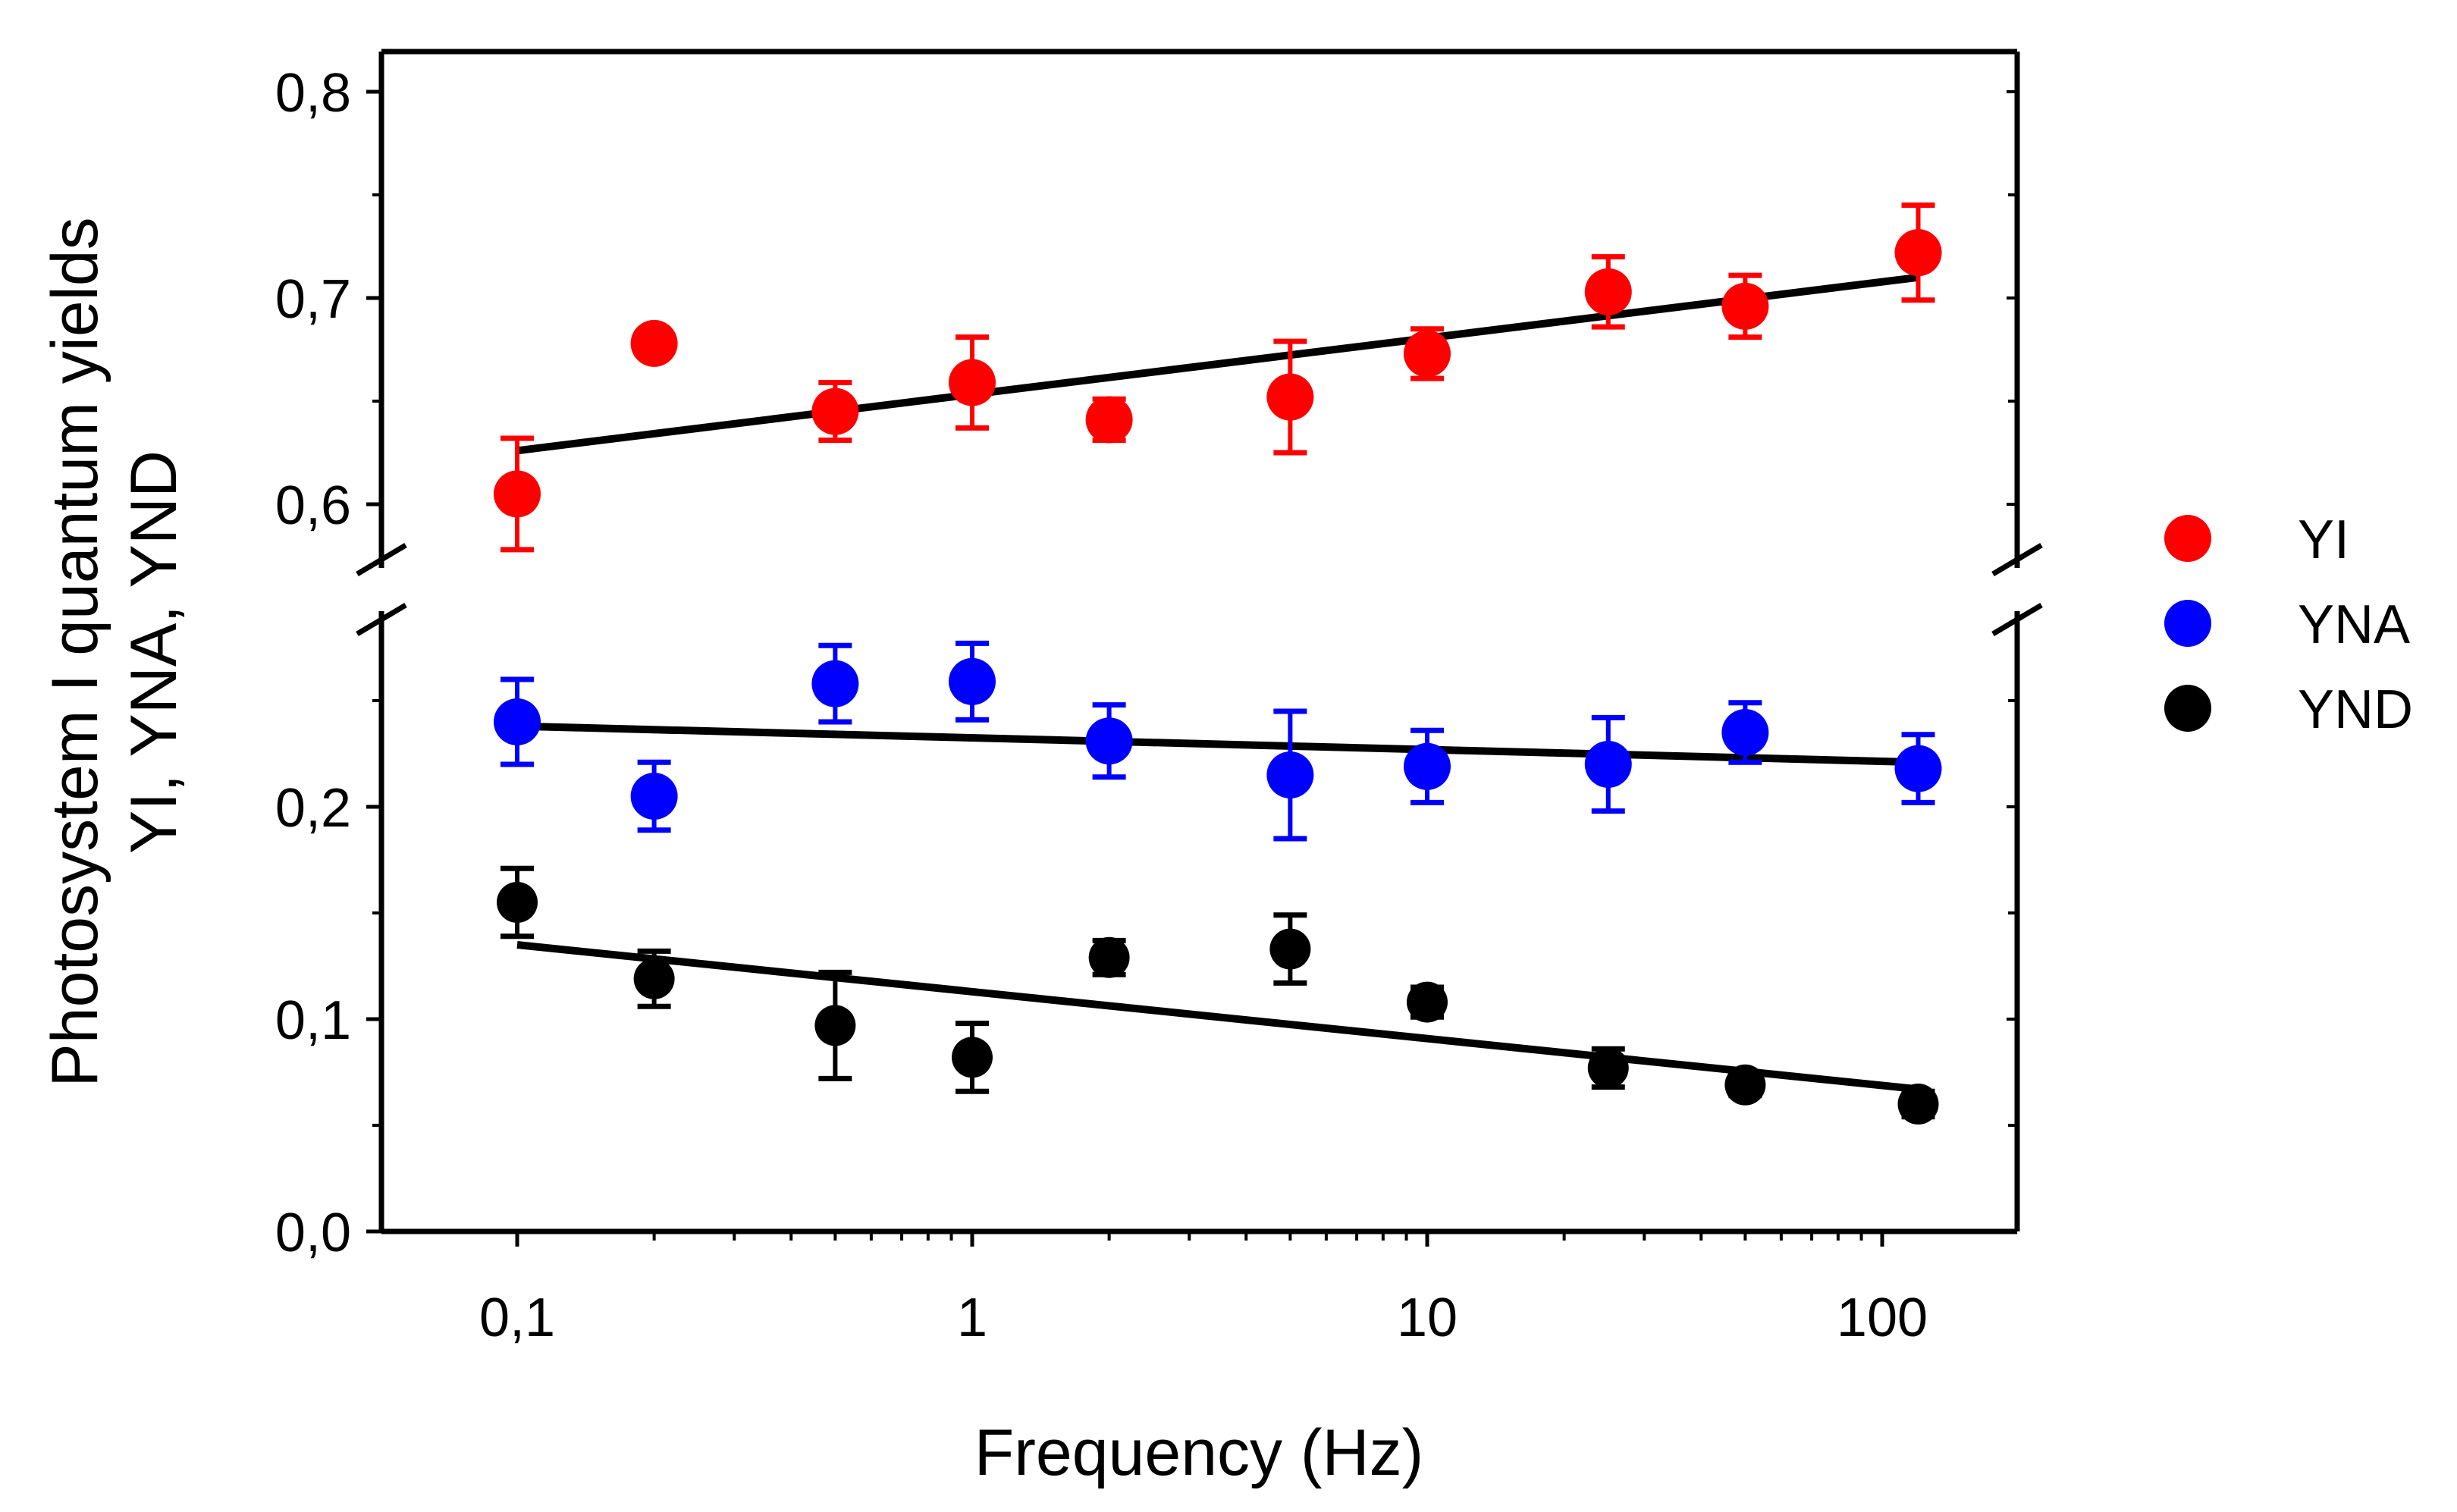  What do you see at coordinates (313, 505) in the screenshot?
I see `y-tick-label: 0,6` at bounding box center [313, 505].